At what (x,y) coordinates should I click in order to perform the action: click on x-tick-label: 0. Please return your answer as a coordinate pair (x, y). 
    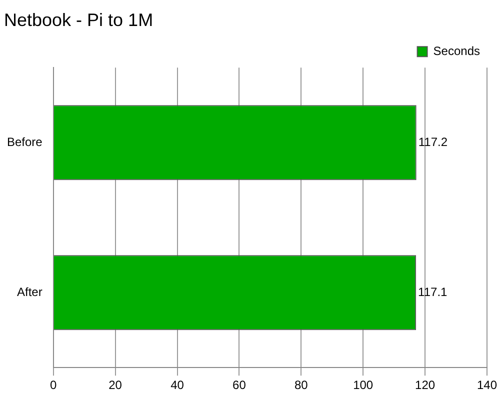
    Looking at the image, I should click on (54, 385).